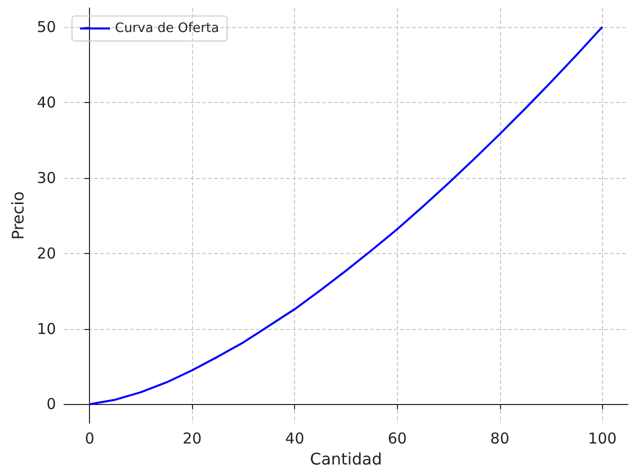 Image resolution: width=640 pixels, height=472 pixels. Describe the element at coordinates (500, 439) in the screenshot. I see `x-tick-label: 80` at that location.